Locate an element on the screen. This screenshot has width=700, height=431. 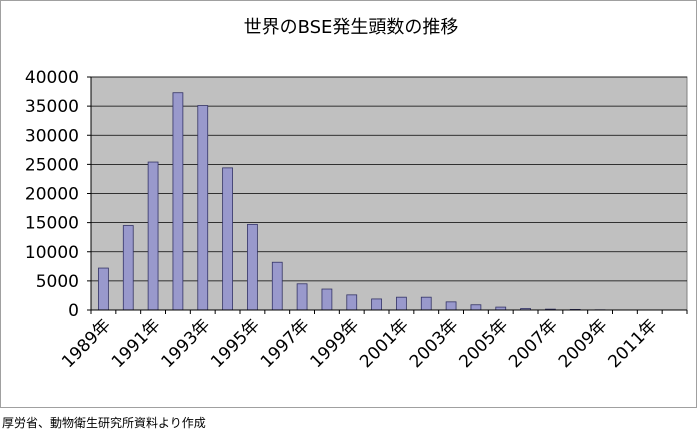
y-tick-label: 10000 is located at coordinates (52, 253).